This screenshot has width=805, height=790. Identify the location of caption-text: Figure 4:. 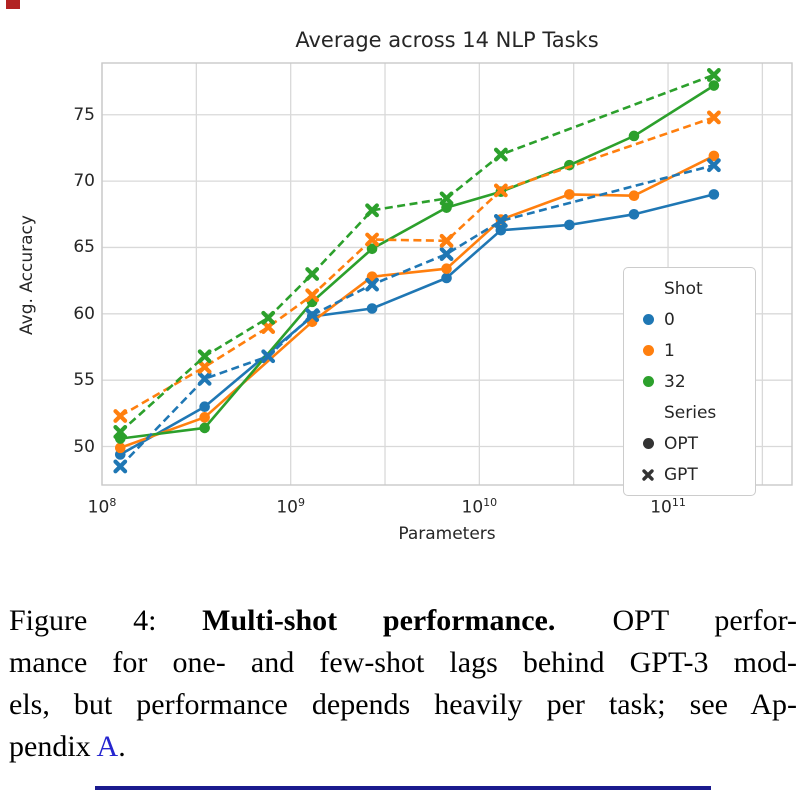
(83, 620).